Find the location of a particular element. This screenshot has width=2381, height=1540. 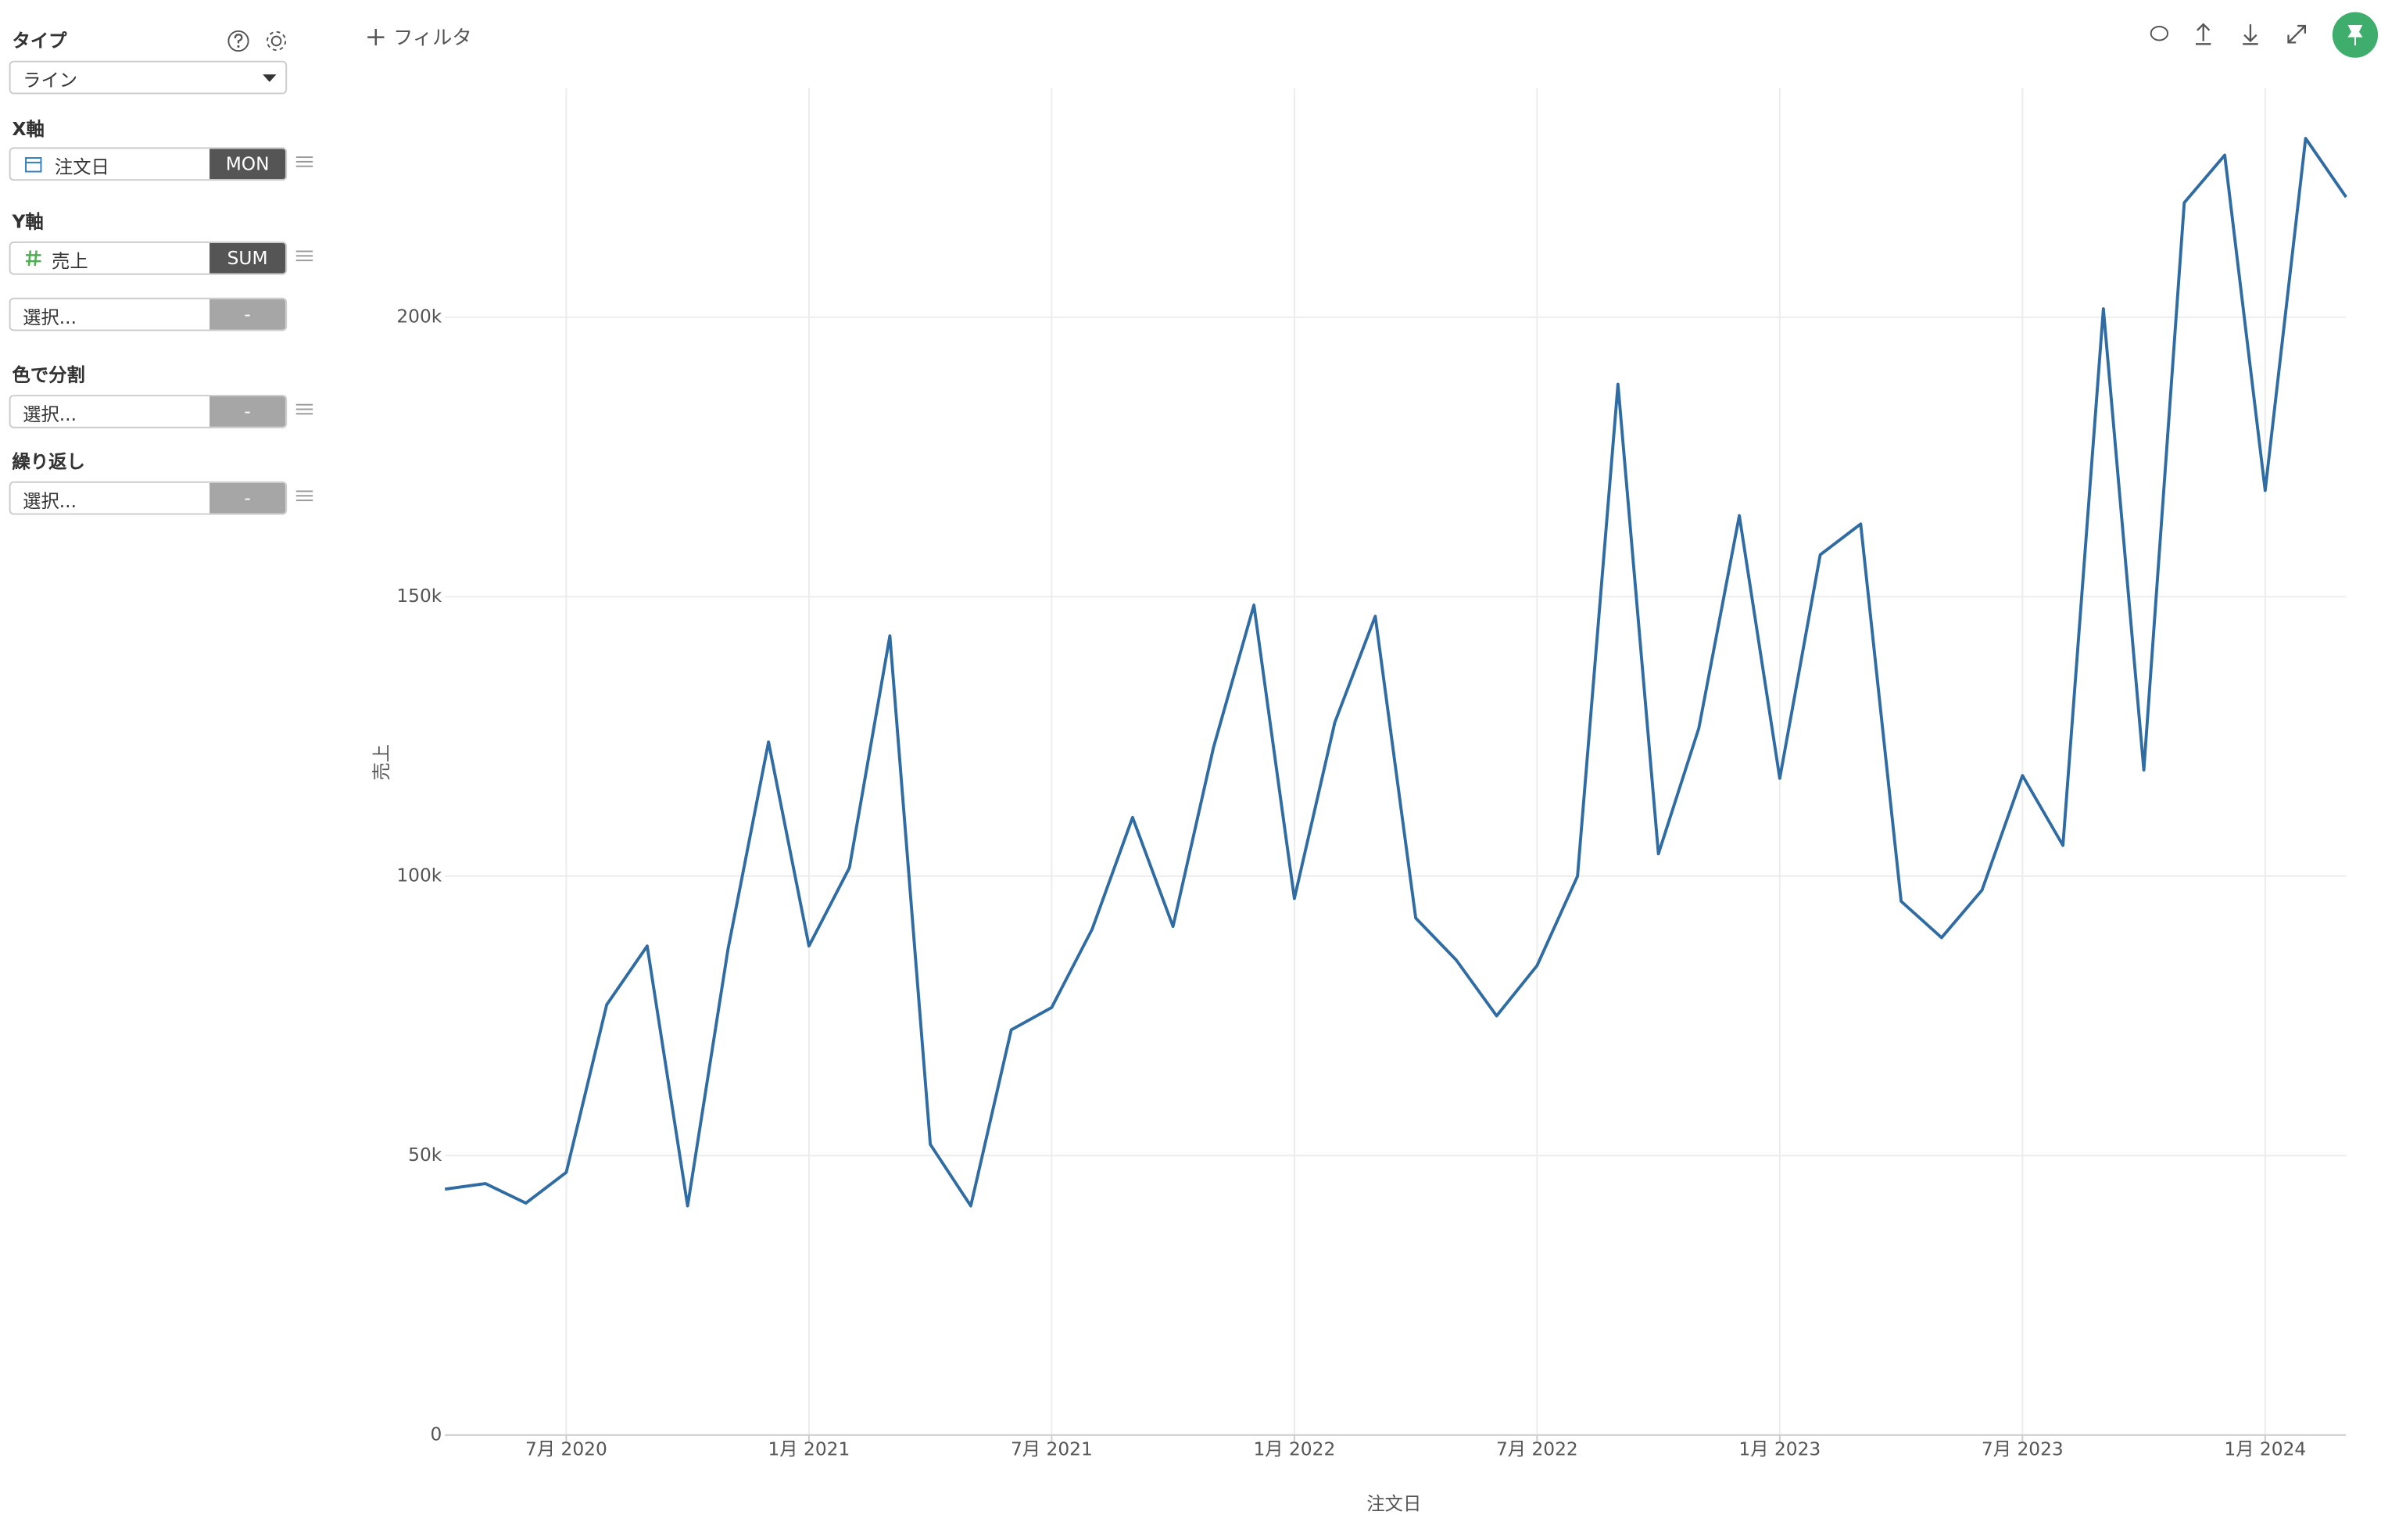

x-tick-label: 1月 2023 is located at coordinates (1779, 1449).